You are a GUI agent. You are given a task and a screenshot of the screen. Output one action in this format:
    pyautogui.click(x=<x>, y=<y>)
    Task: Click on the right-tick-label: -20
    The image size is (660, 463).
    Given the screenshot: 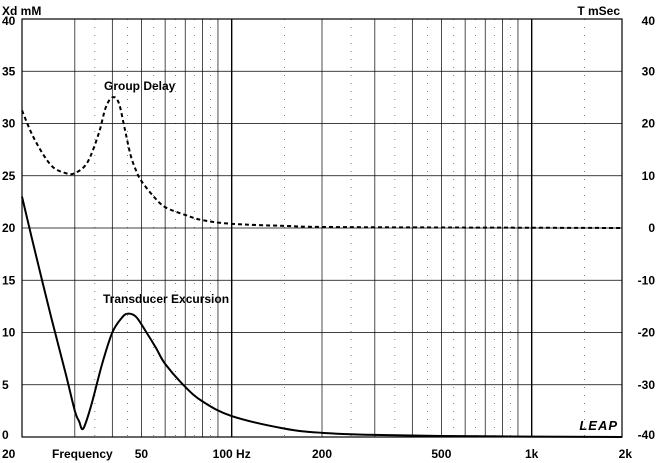 What is the action you would take?
    pyautogui.click(x=647, y=333)
    